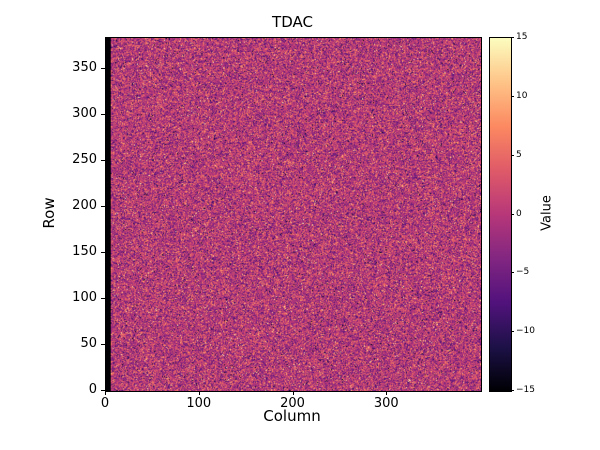 This screenshot has height=450, width=600. I want to click on x-axis-label: Column, so click(292, 416).